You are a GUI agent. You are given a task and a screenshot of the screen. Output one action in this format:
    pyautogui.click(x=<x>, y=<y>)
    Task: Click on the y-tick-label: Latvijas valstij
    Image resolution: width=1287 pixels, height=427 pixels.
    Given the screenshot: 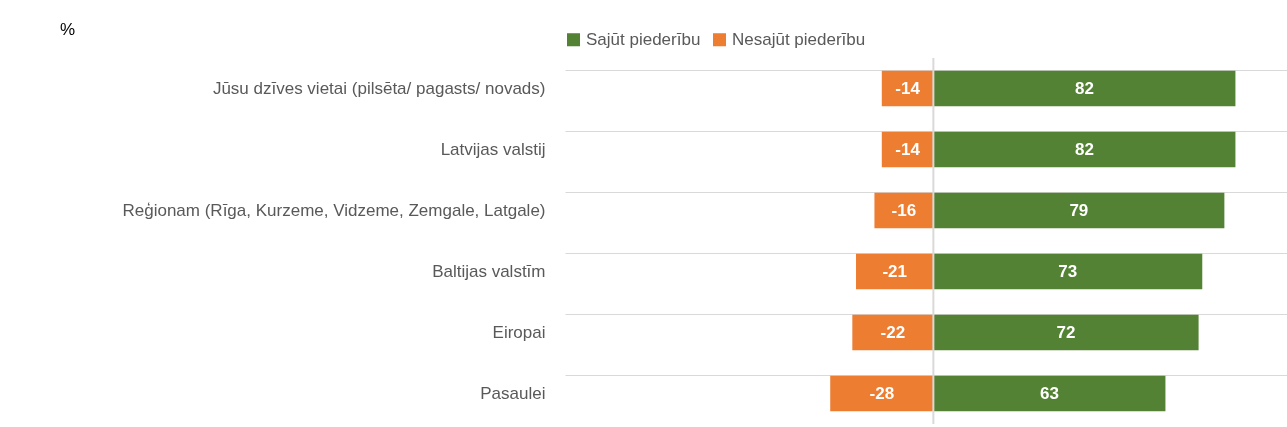 What is the action you would take?
    pyautogui.click(x=493, y=149)
    